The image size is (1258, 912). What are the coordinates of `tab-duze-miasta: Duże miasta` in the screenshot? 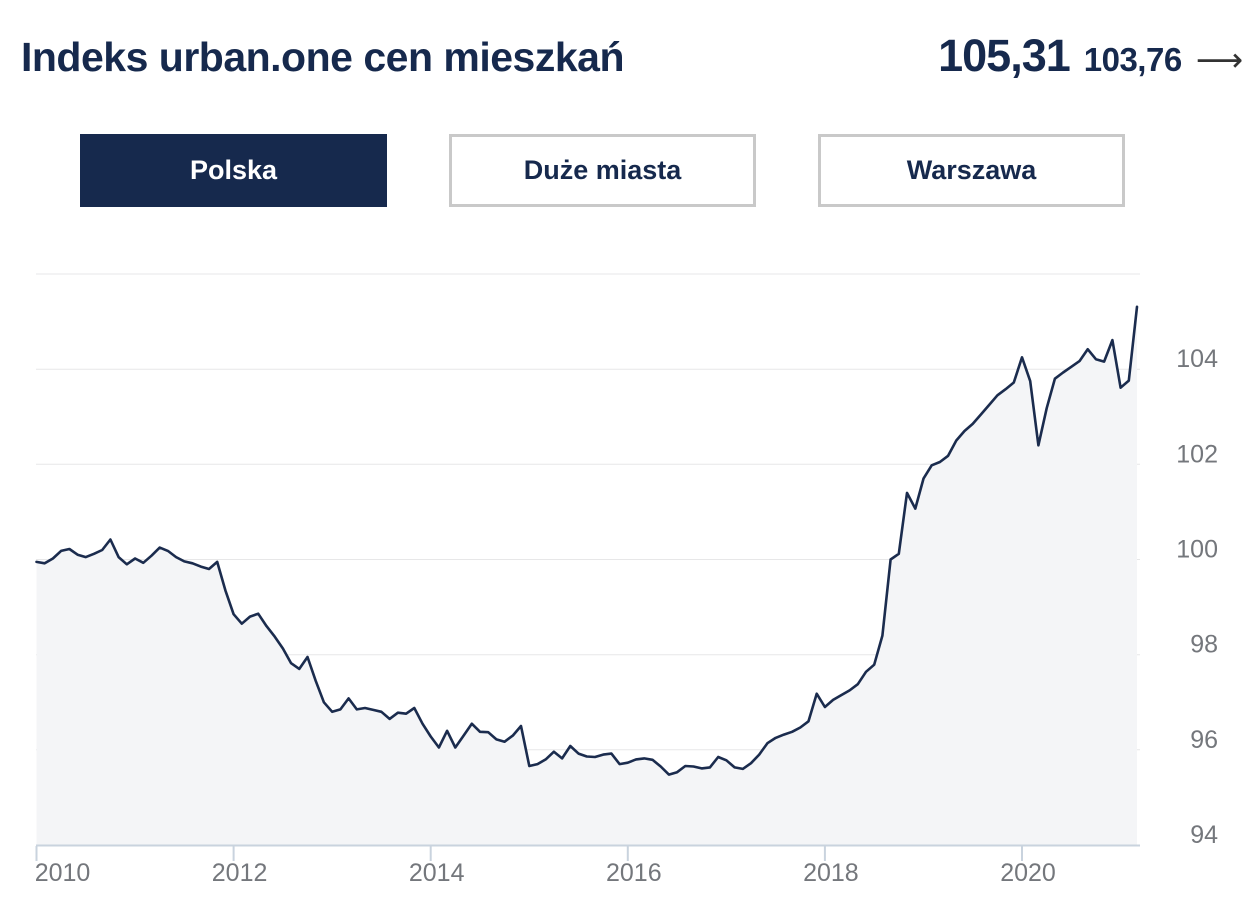 It's located at (602, 170).